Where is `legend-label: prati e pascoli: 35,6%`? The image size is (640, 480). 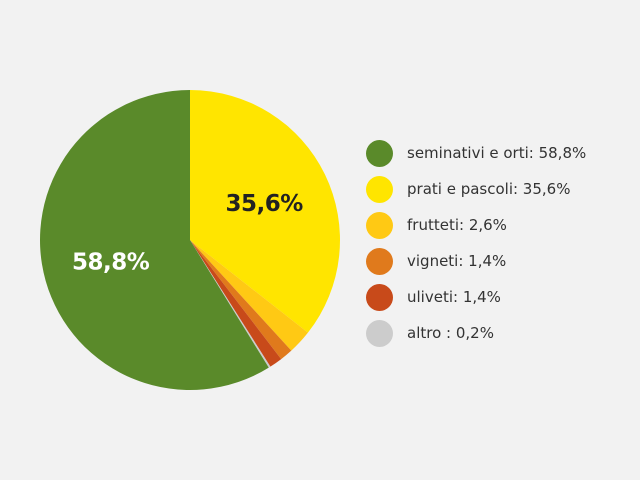
legend-label: prati e pascoli: 35,6% is located at coordinates (489, 189).